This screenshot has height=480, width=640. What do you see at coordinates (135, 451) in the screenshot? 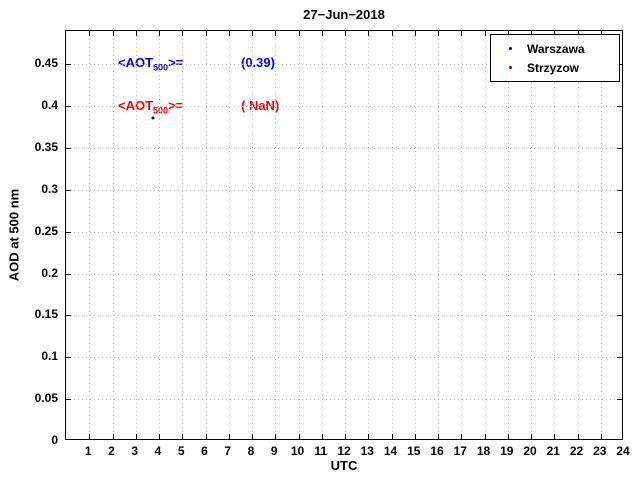
I see `x-tick-label: 3` at bounding box center [135, 451].